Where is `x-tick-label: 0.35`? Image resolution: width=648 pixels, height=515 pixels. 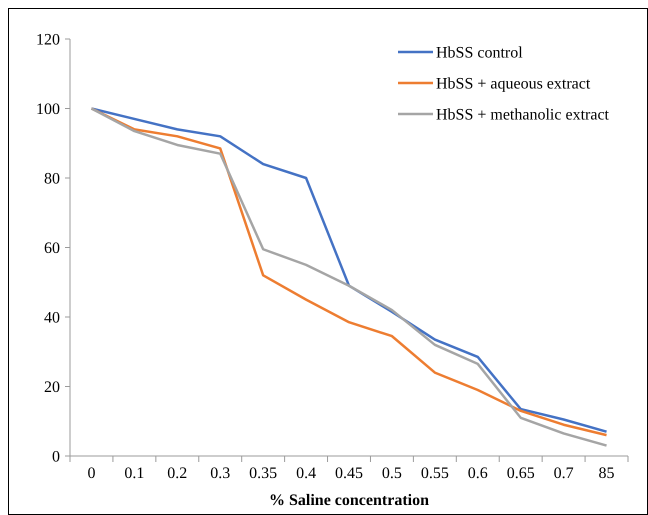
x-tick-label: 0.35 is located at coordinates (263, 473).